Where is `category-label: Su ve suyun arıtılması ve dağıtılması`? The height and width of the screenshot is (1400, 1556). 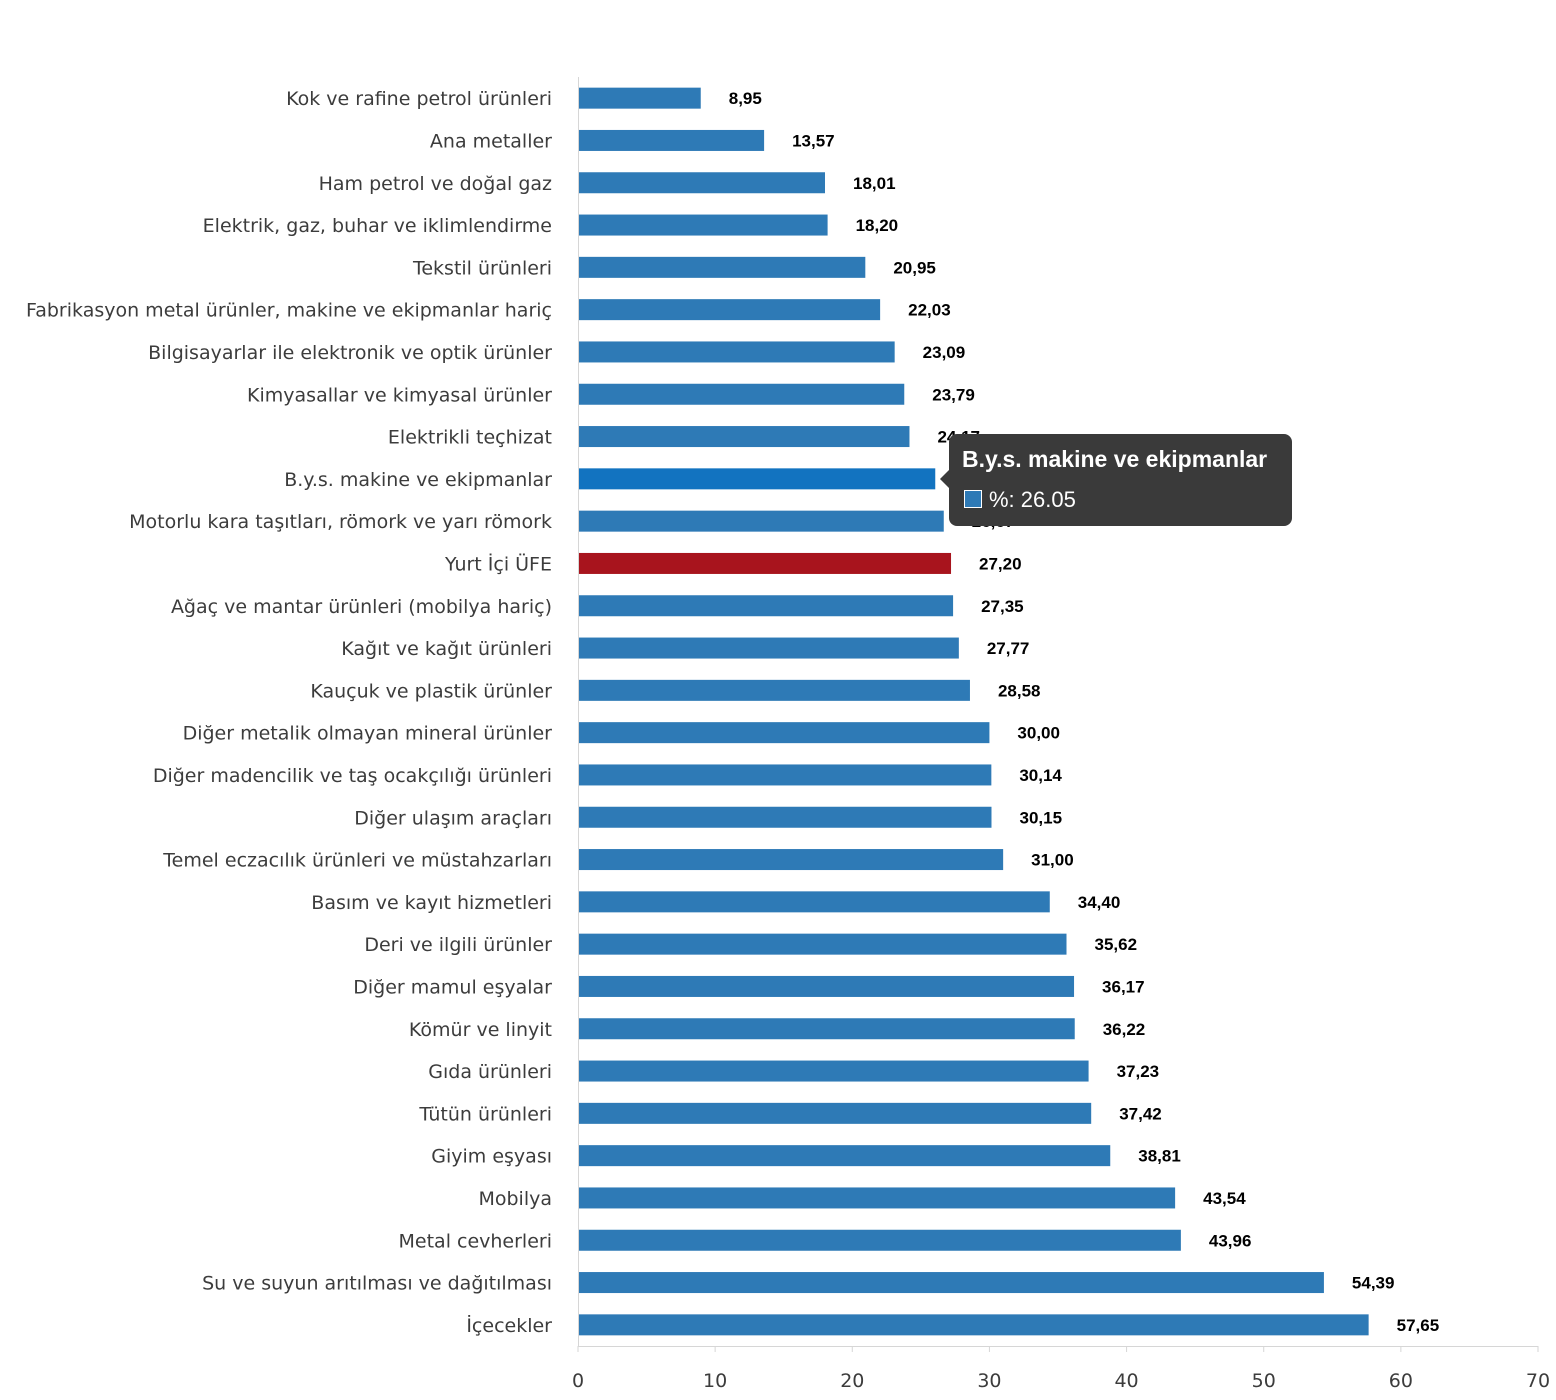
category-label: Su ve suyun arıtılması ve dağıtılması is located at coordinates (377, 1284).